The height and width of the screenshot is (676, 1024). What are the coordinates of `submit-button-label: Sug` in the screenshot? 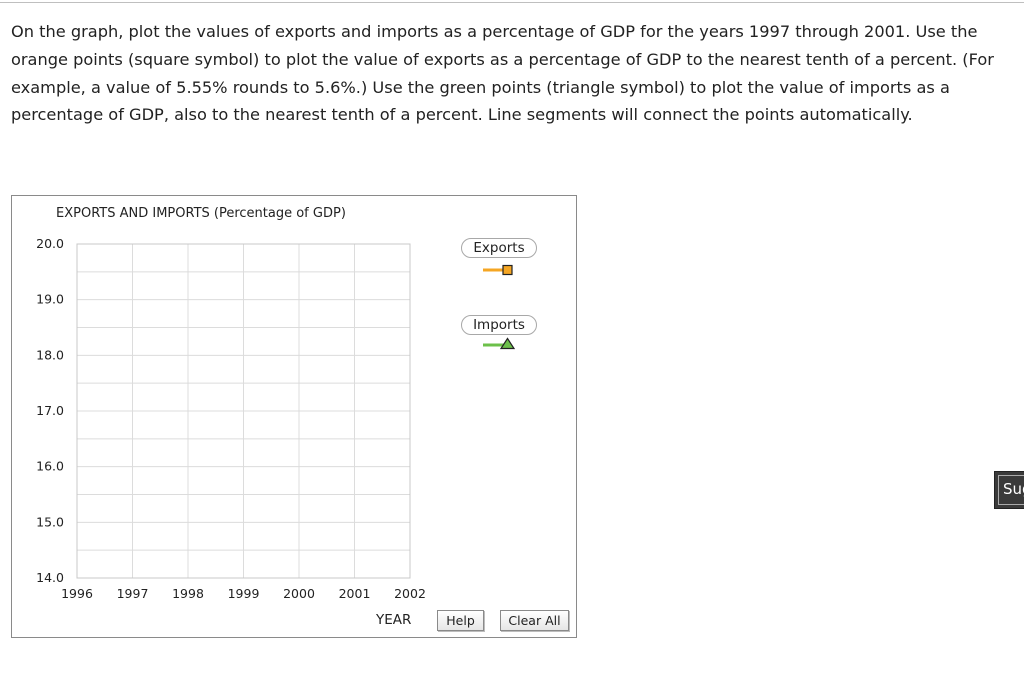 It's located at (1013, 489).